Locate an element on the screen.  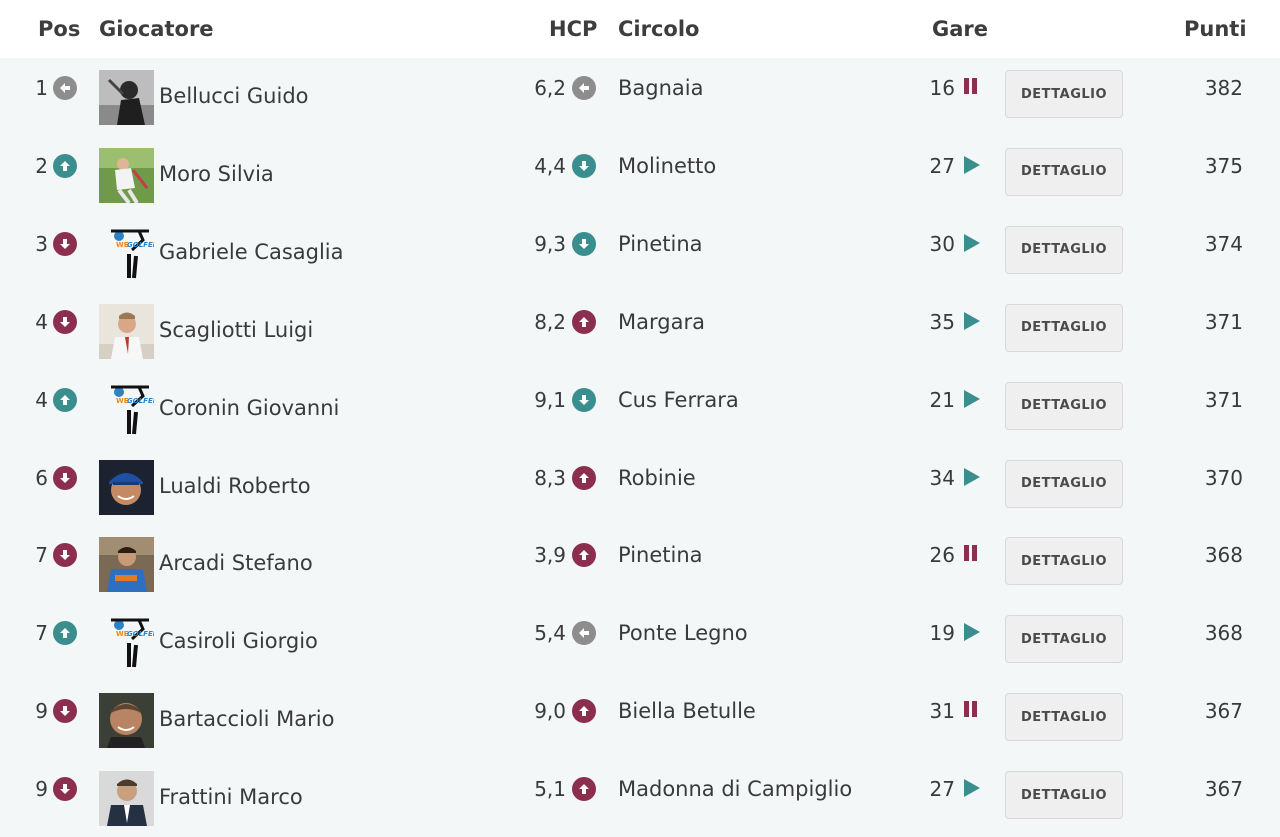
club-name: Pinetina is located at coordinates (660, 243).